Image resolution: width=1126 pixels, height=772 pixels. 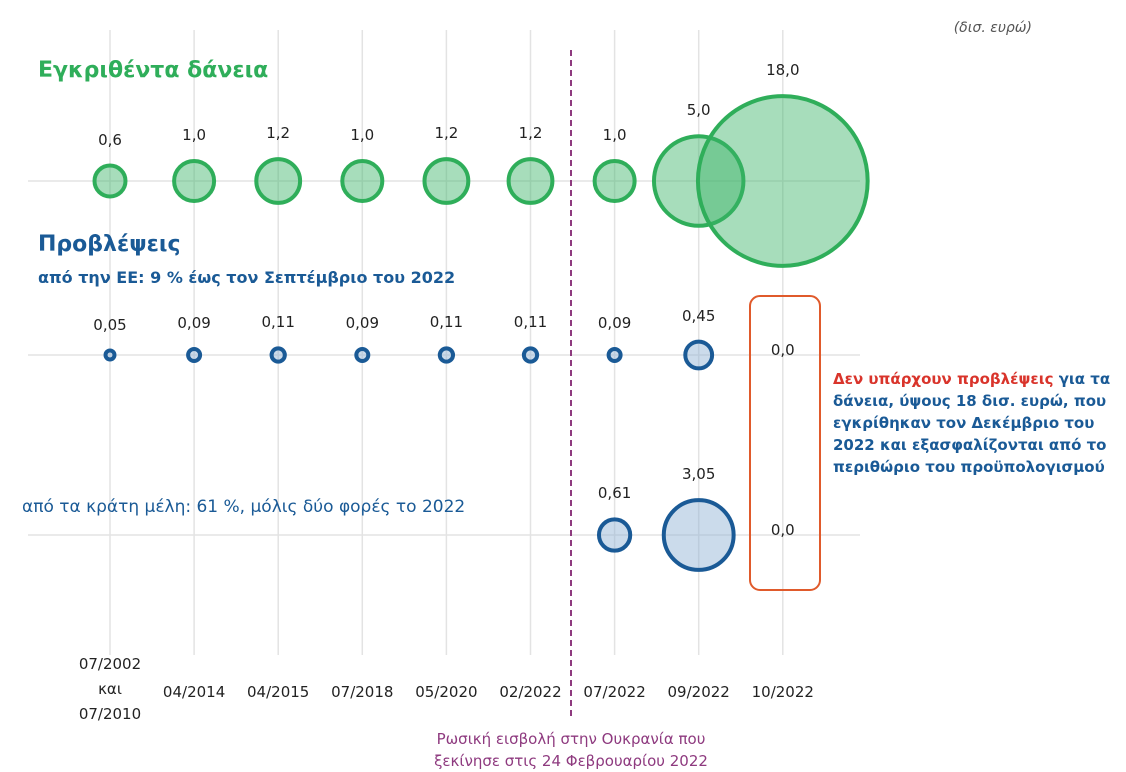 What do you see at coordinates (943, 379) in the screenshot?
I see `note-highlight: Δεν υπάρχουν προβλέψεις` at bounding box center [943, 379].